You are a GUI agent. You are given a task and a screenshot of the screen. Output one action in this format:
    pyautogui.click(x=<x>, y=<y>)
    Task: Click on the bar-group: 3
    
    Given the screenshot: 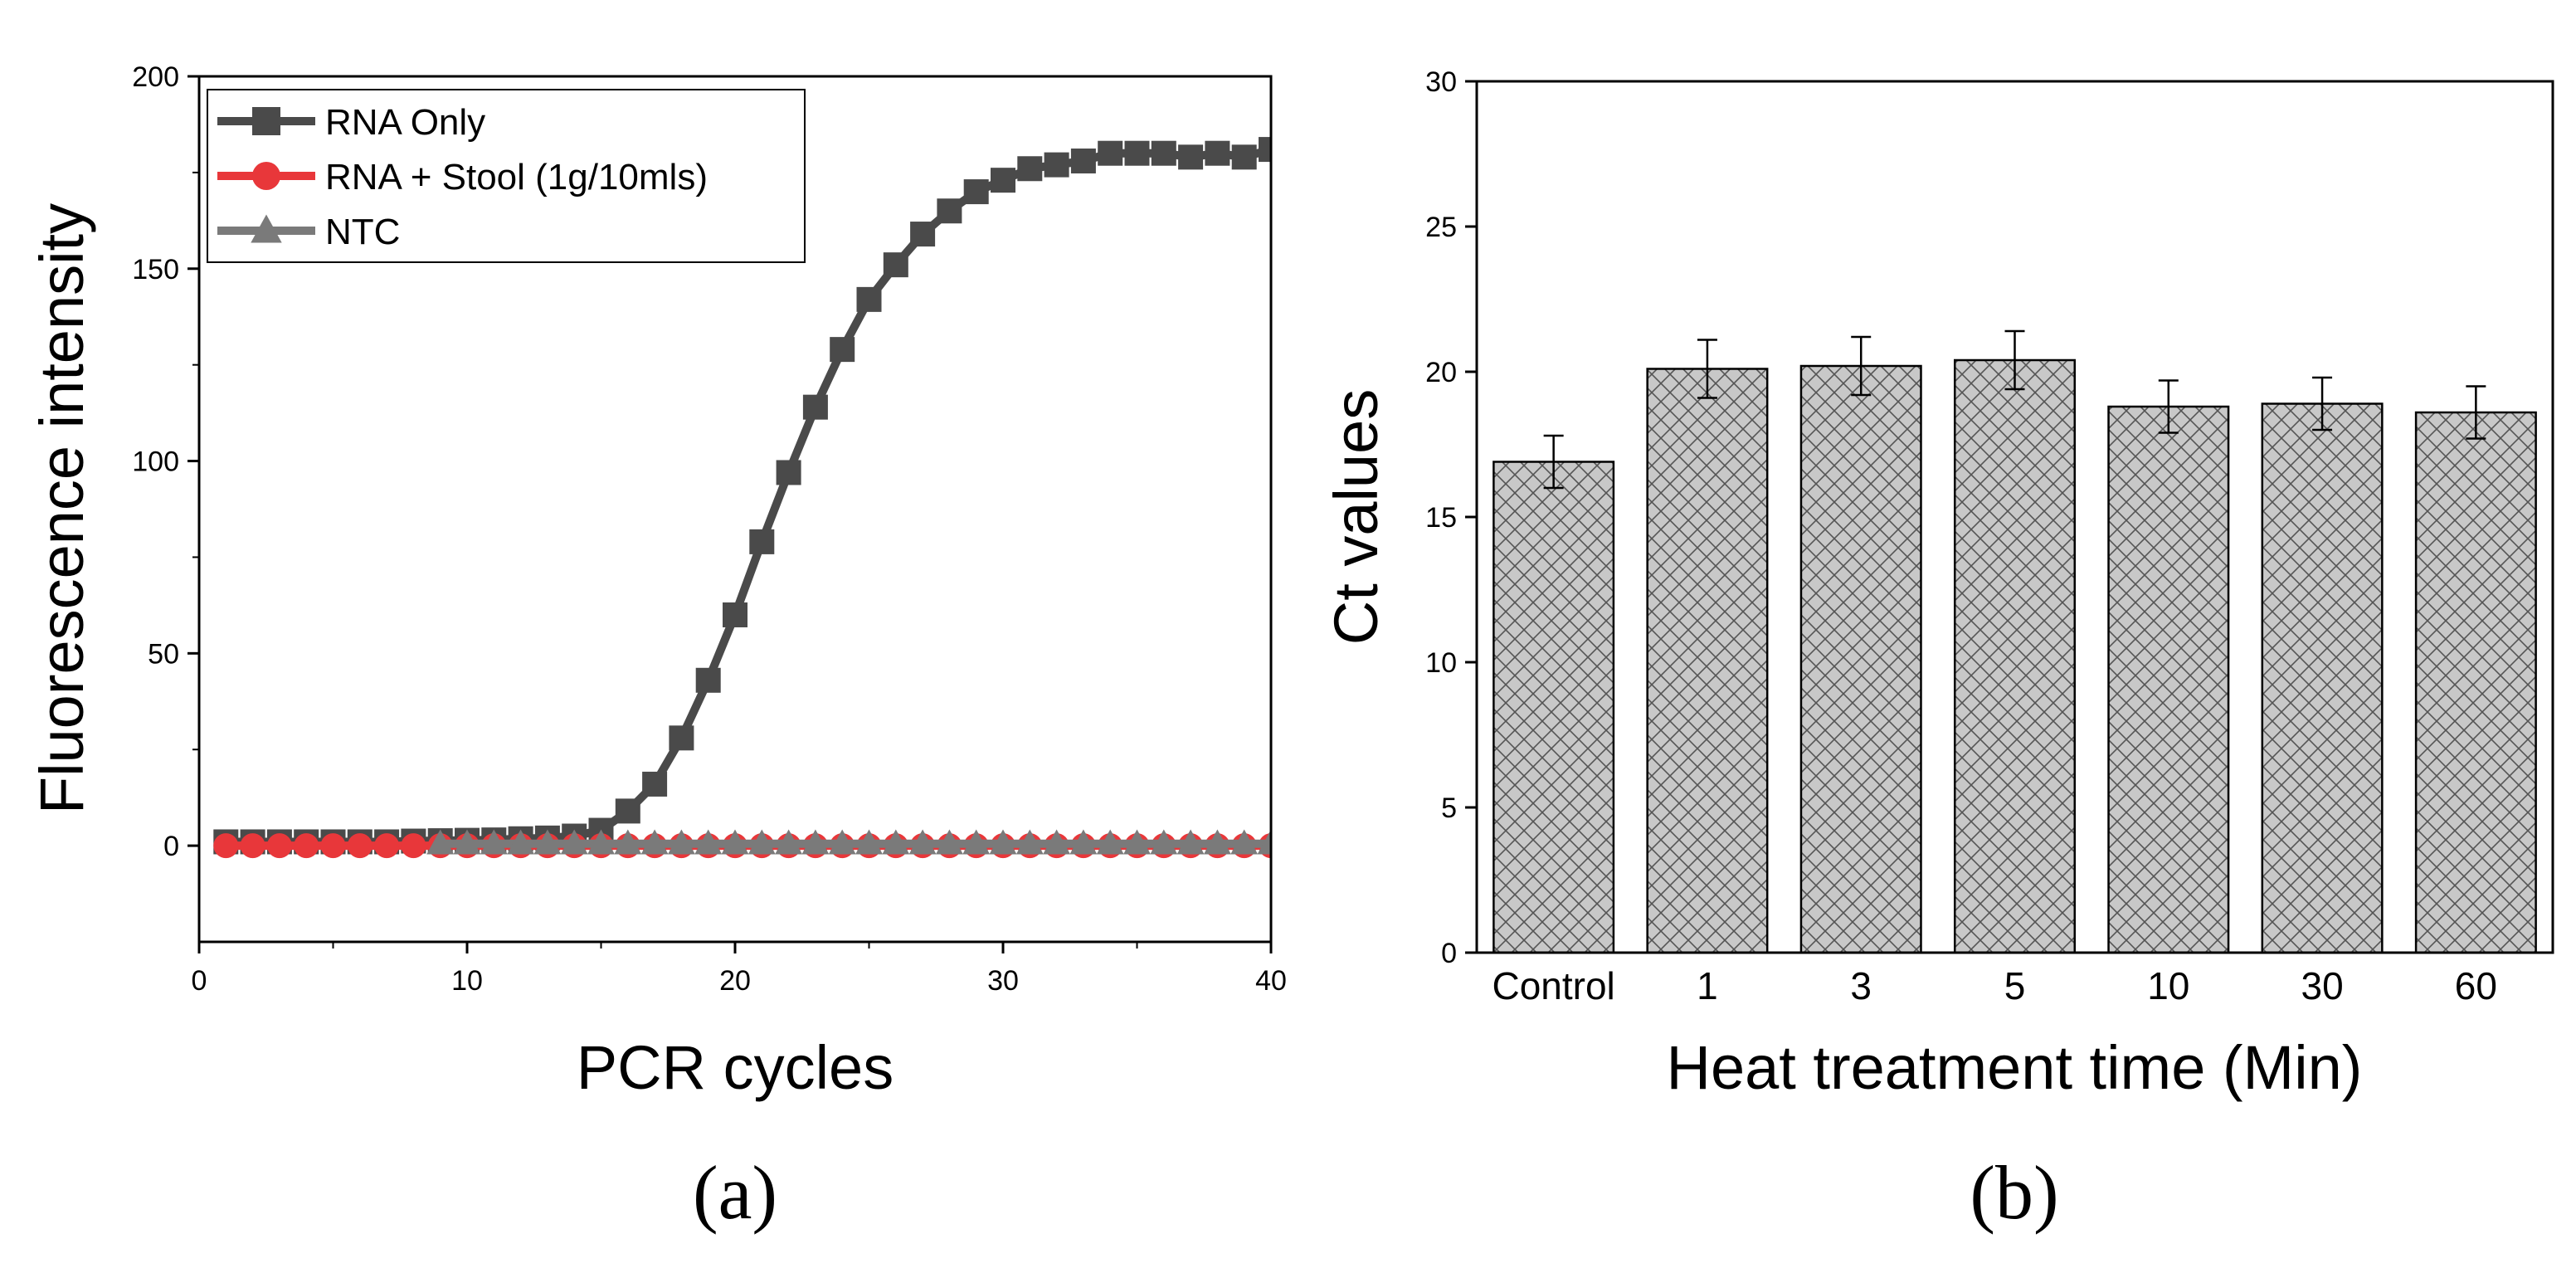 What is the action you would take?
    pyautogui.click(x=1860, y=671)
    